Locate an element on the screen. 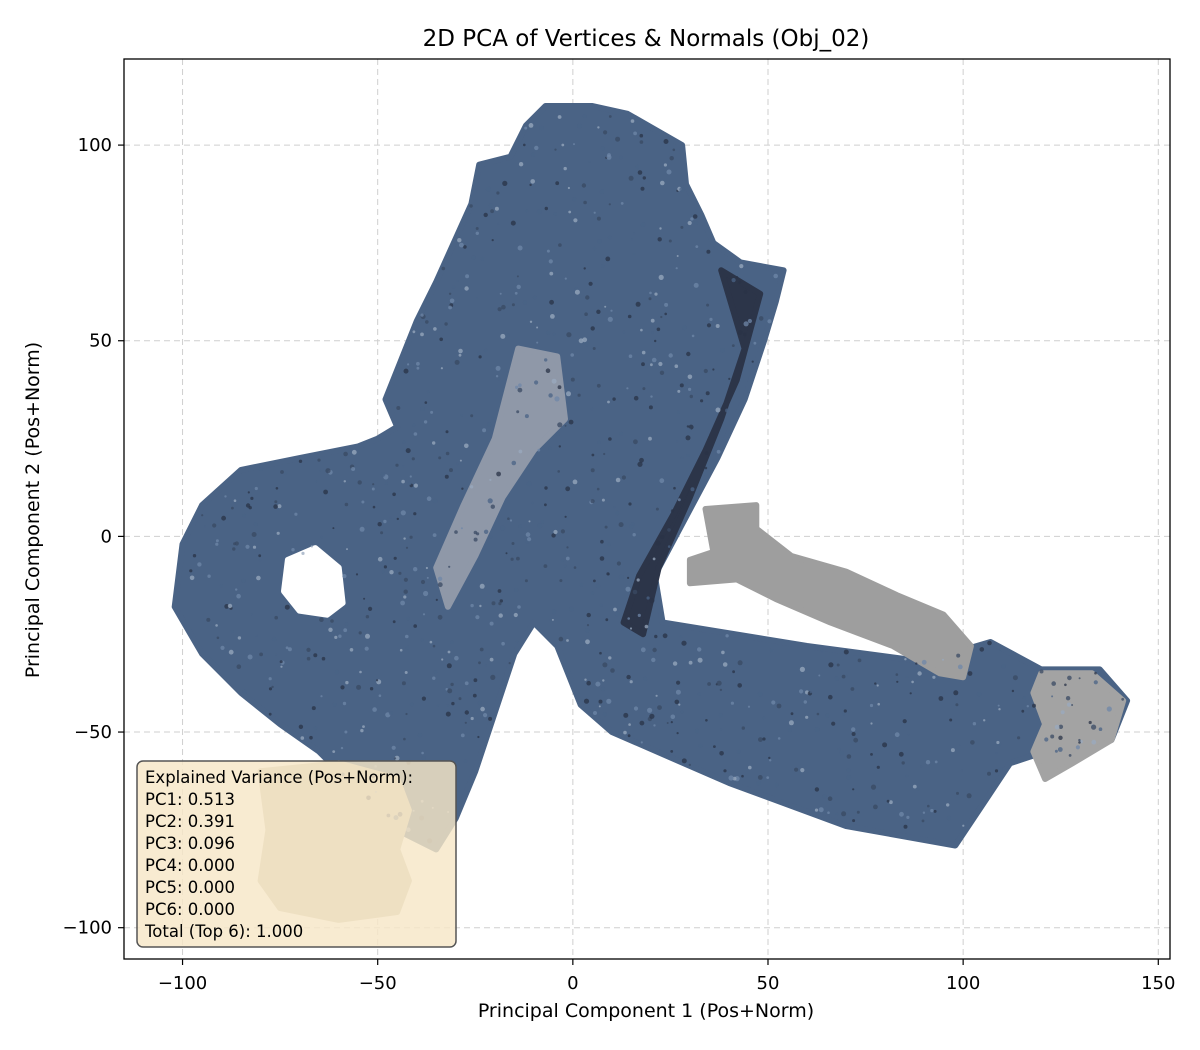 The width and height of the screenshot is (1200, 1050). explained-variance-pc2: PC2: 0.391 is located at coordinates (190, 821).